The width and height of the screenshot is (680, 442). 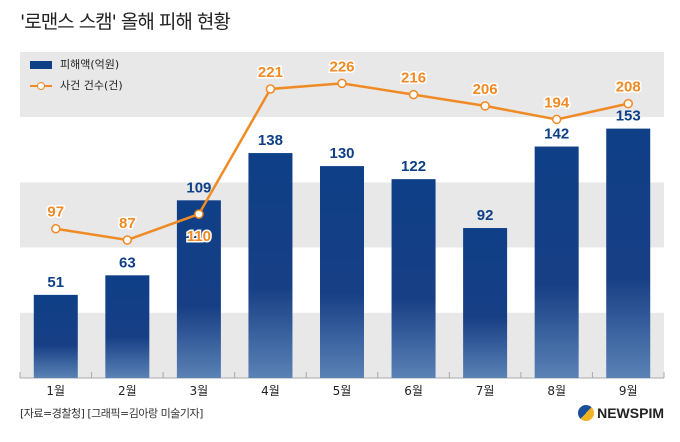 What do you see at coordinates (125, 22) in the screenshot?
I see `chart-title: '로맨스 스캠' 올해 피해 현황` at bounding box center [125, 22].